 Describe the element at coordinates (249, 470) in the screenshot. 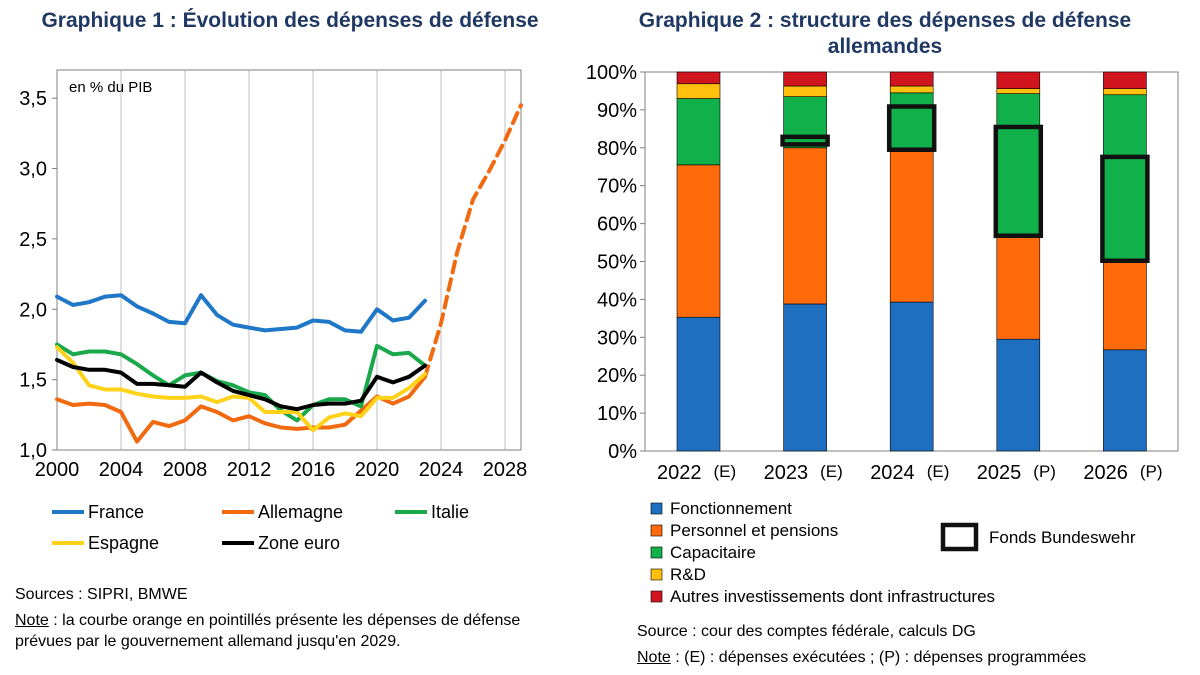

I see `chart1-x-tick-label: 2012` at that location.